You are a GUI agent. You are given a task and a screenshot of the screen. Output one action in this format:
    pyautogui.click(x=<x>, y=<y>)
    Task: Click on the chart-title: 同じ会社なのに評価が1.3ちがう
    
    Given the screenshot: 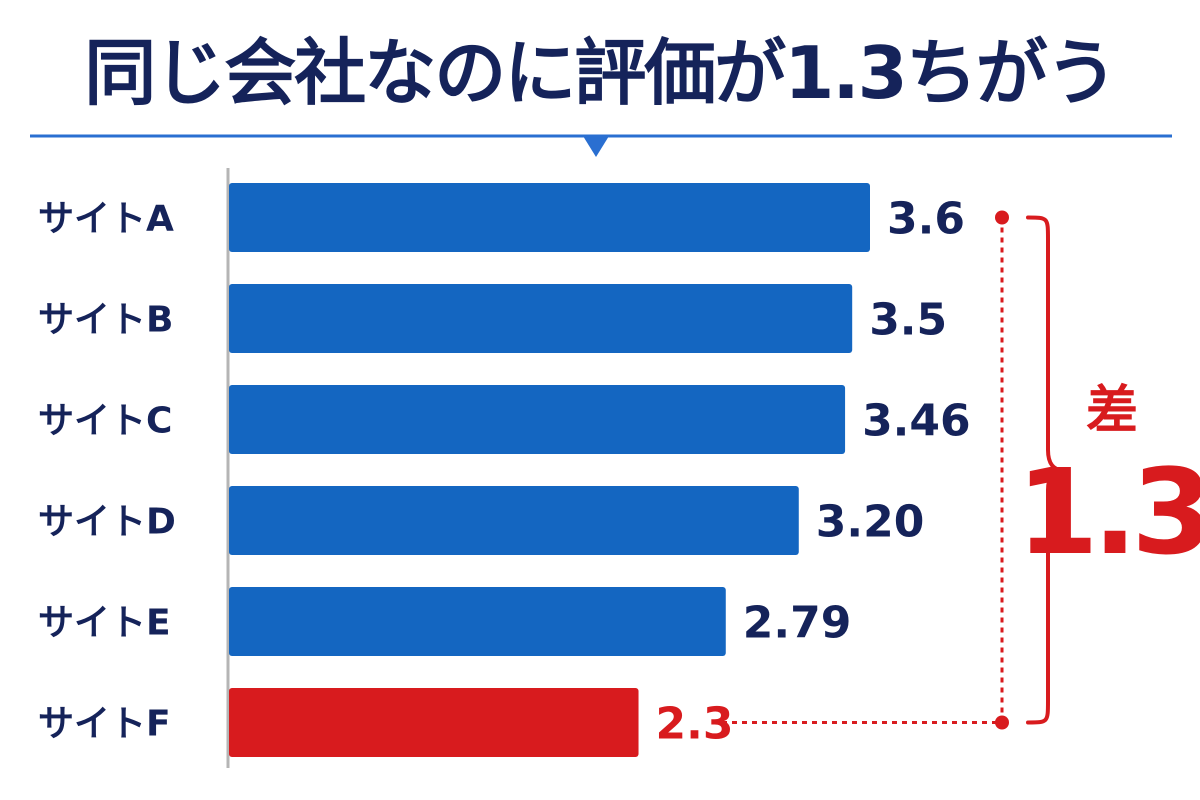 What is the action you would take?
    pyautogui.click(x=601, y=73)
    